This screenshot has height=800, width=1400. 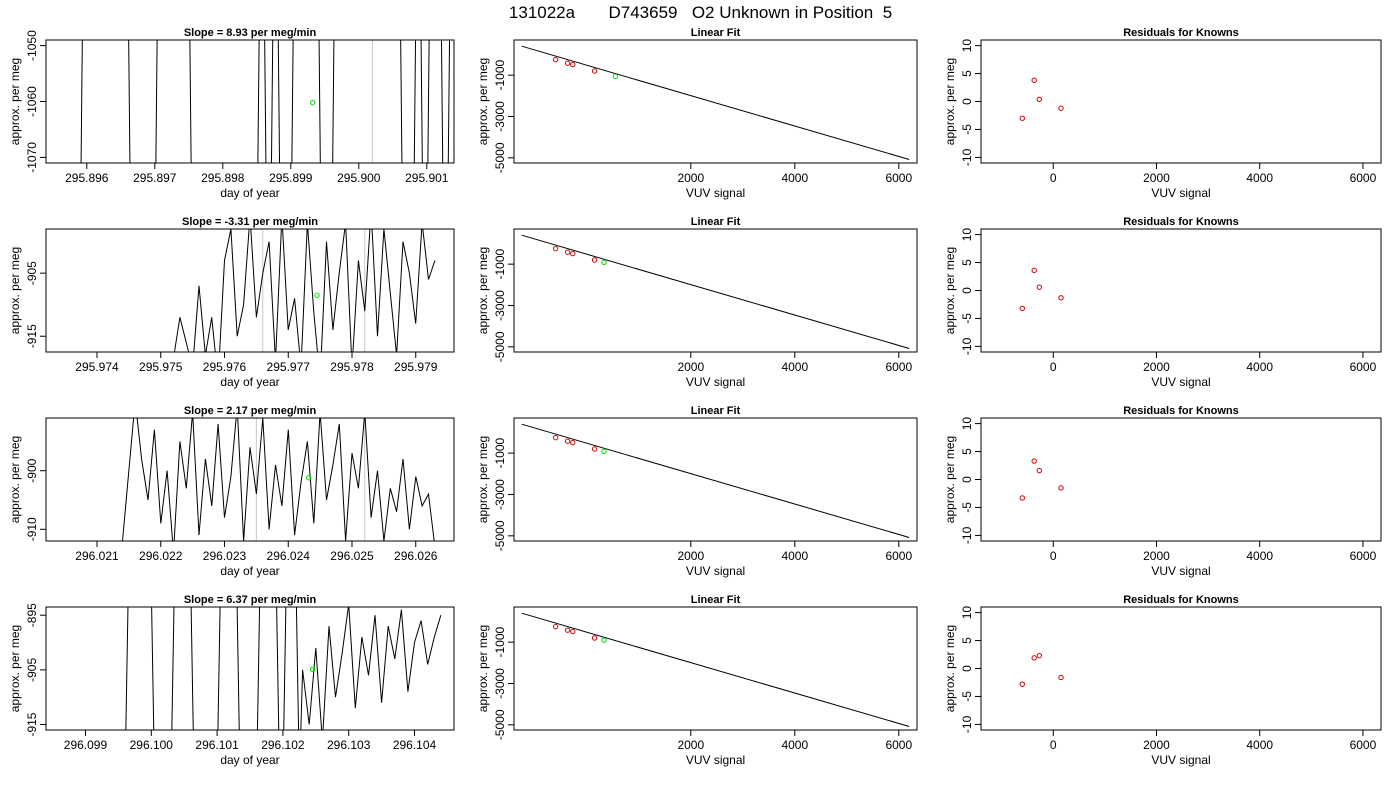 What do you see at coordinates (289, 556) in the screenshot?
I see `x-tick-label: 296.024` at bounding box center [289, 556].